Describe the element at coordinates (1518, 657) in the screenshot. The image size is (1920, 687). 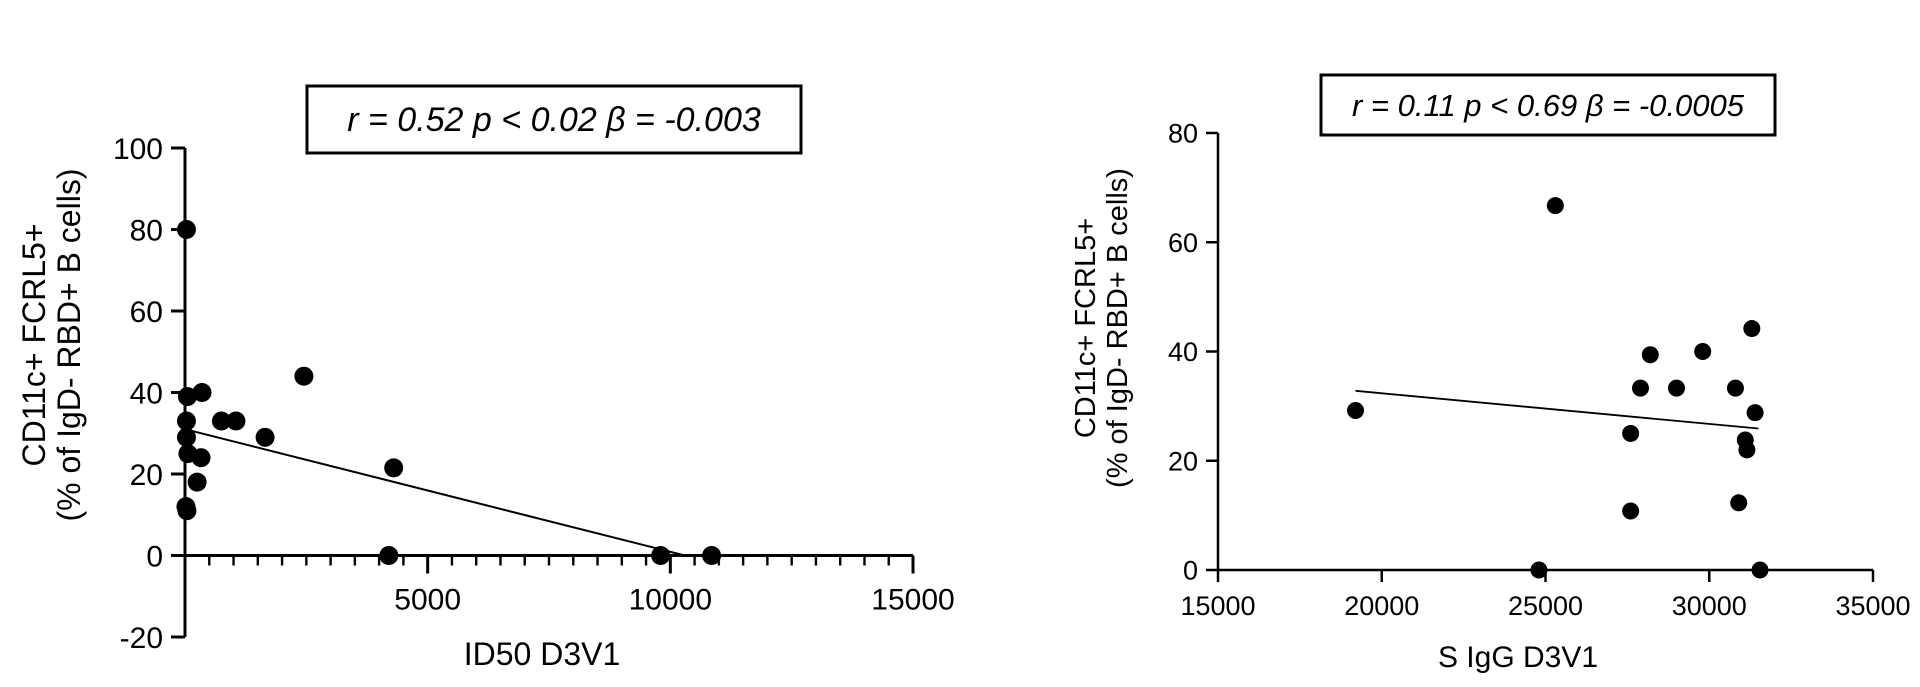
I see `x-axis-title: S IgG D3V1` at that location.